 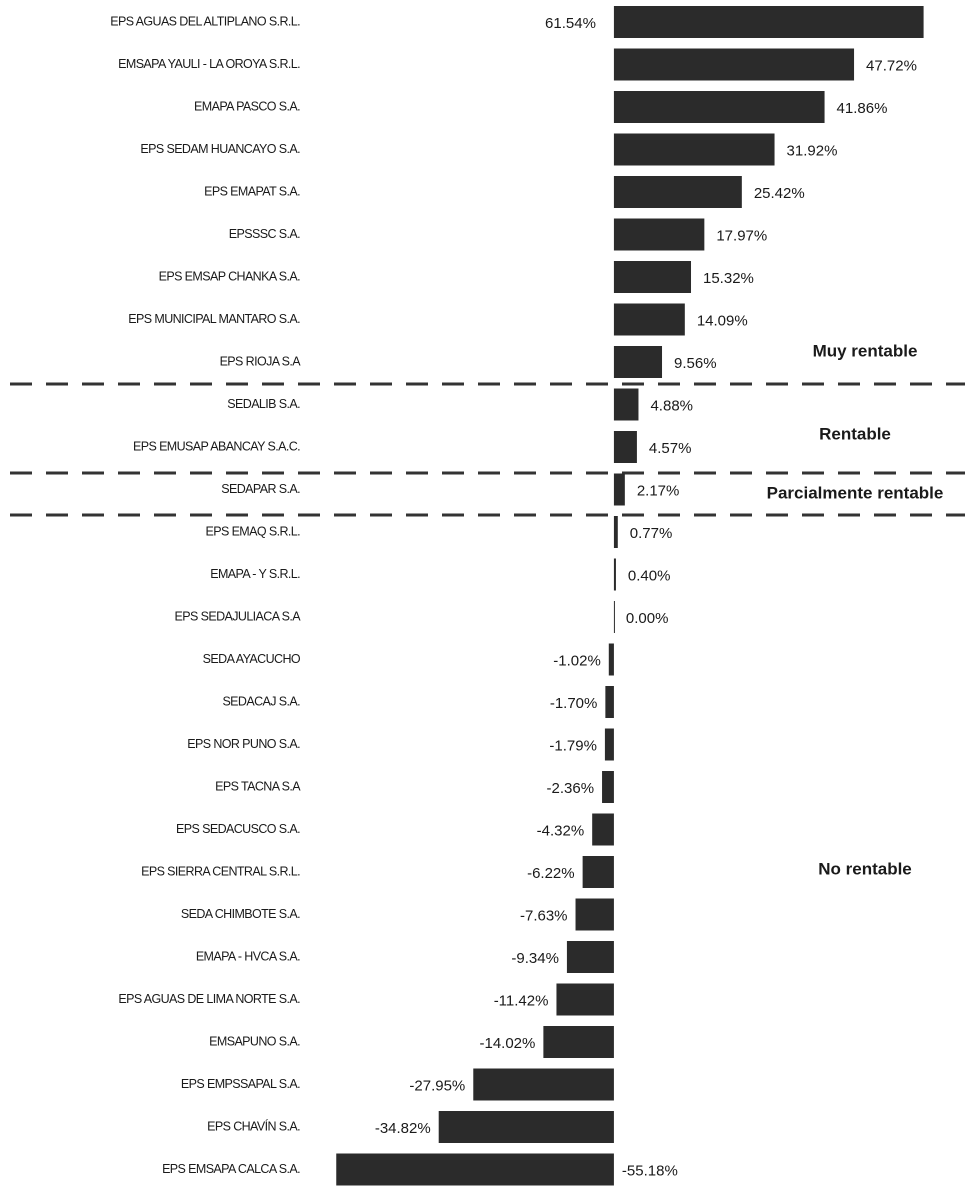 I want to click on category-label: EPS MUNICIPAL MANTARO S.A., so click(x=214, y=319).